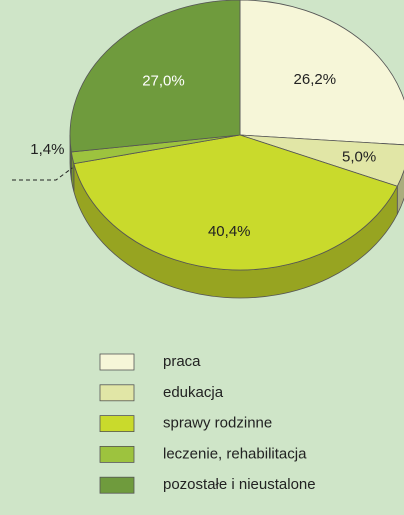 This screenshot has height=515, width=404. What do you see at coordinates (315, 79) in the screenshot?
I see `data-label: 26,2%` at bounding box center [315, 79].